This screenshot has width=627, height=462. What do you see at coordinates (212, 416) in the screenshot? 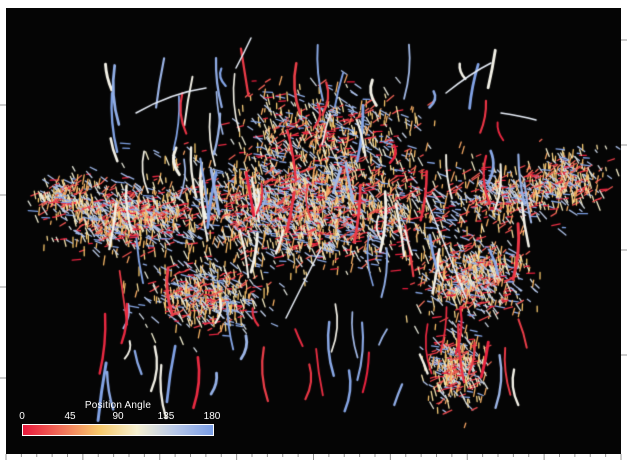
I see `legend-tick-180: 180` at bounding box center [212, 416].